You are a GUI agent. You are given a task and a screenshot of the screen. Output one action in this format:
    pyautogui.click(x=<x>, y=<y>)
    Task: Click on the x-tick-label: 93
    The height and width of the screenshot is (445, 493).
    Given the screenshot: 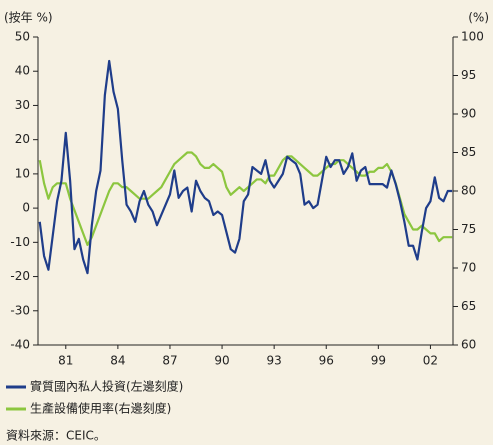 What is the action you would take?
    pyautogui.click(x=274, y=361)
    